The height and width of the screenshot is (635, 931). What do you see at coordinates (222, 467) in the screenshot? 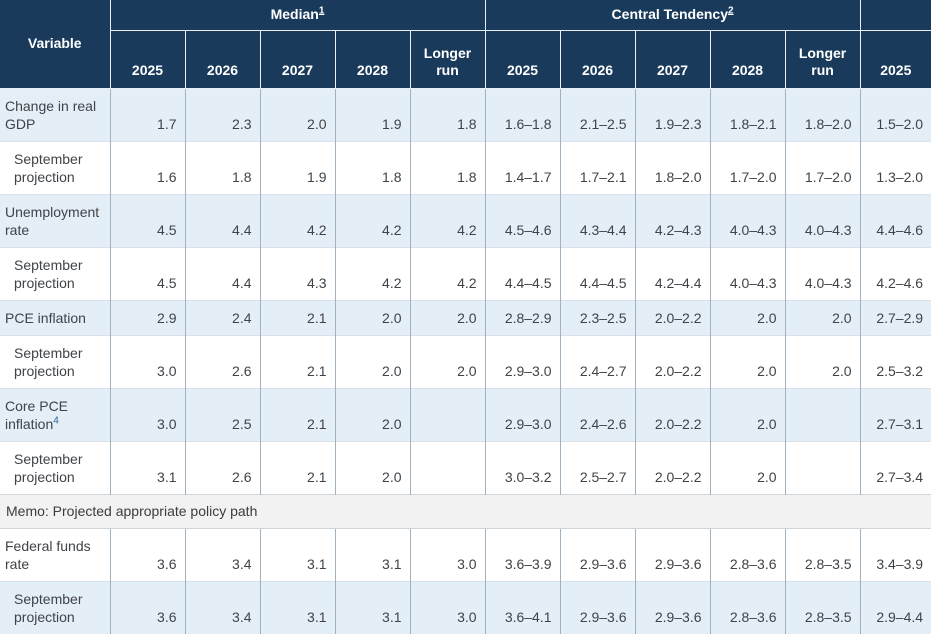
I see `value-cell: 2.6` at bounding box center [222, 467].